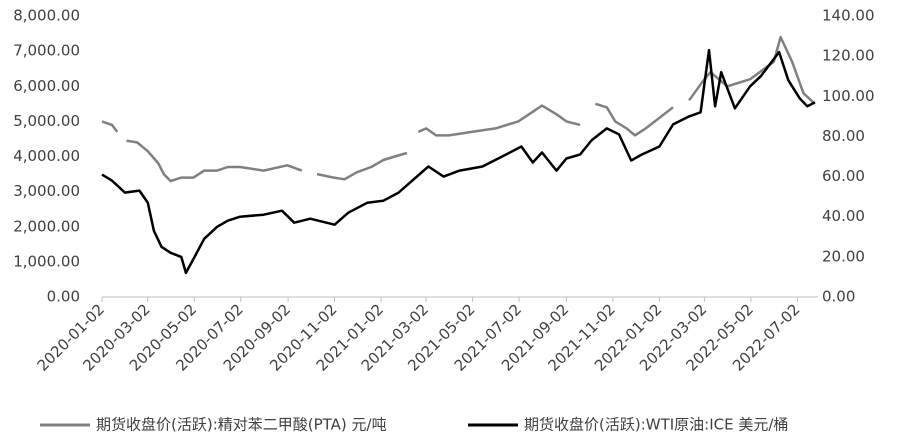 This screenshot has height=445, width=900. Describe the element at coordinates (848, 56) in the screenshot. I see `y2-tick-label: 120.00` at that location.